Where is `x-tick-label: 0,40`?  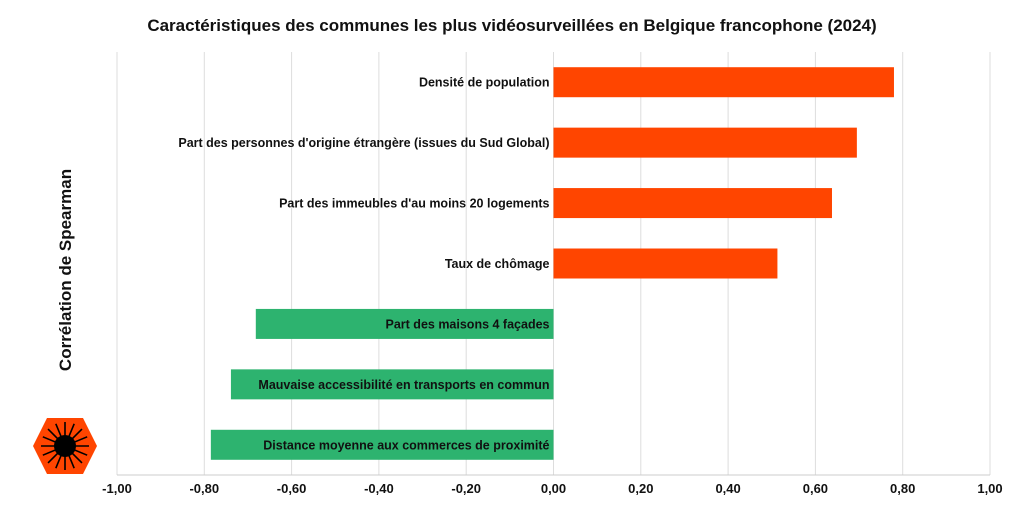
x-tick-label: 0,40 is located at coordinates (727, 488).